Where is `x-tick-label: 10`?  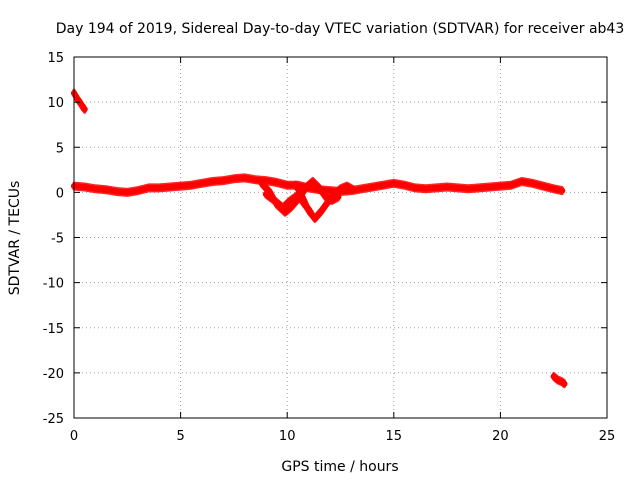 x-tick-label: 10 is located at coordinates (287, 436).